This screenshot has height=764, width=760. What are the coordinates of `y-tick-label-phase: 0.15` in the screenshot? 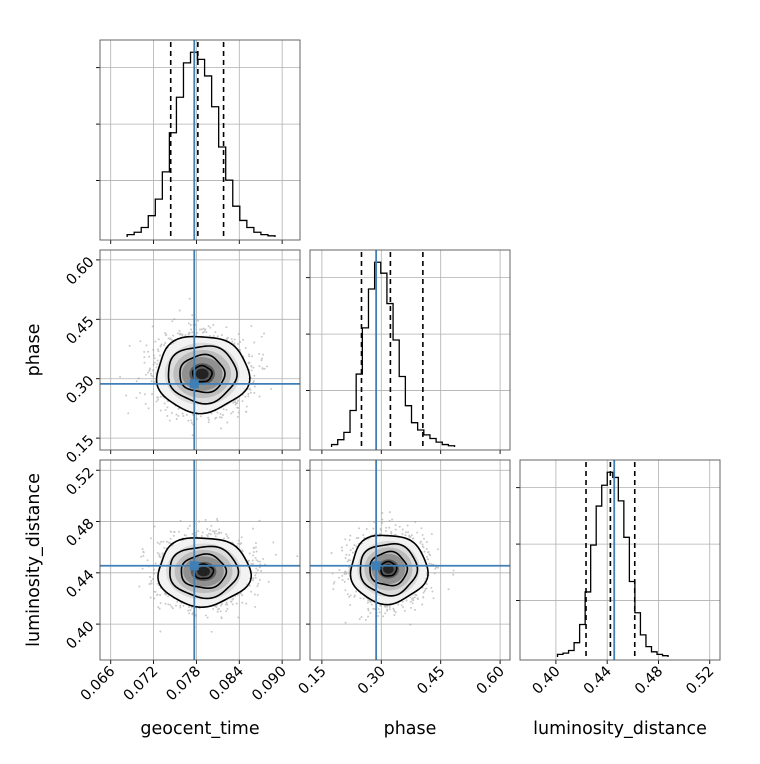 It's located at (81, 449).